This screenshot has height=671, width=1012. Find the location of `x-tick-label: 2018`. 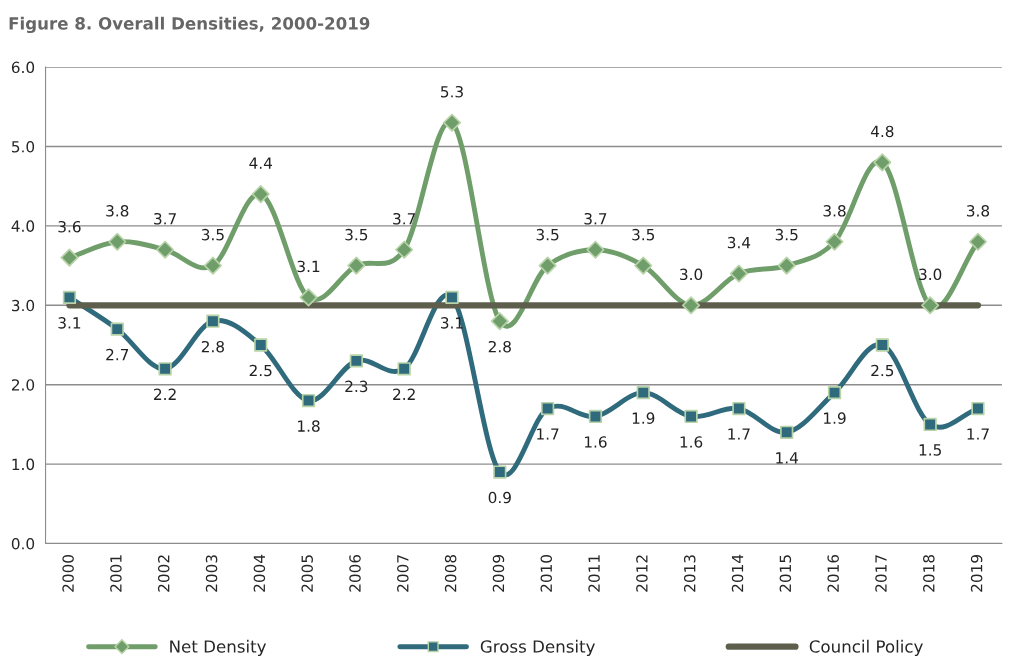

x-tick-label: 2018 is located at coordinates (929, 573).